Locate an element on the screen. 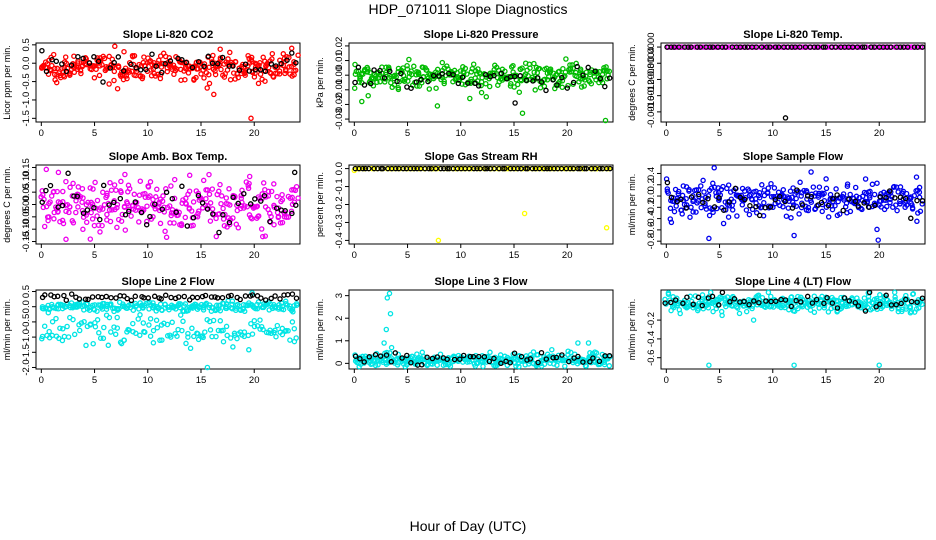  y-tick-label: 0.15 is located at coordinates (26, 167).